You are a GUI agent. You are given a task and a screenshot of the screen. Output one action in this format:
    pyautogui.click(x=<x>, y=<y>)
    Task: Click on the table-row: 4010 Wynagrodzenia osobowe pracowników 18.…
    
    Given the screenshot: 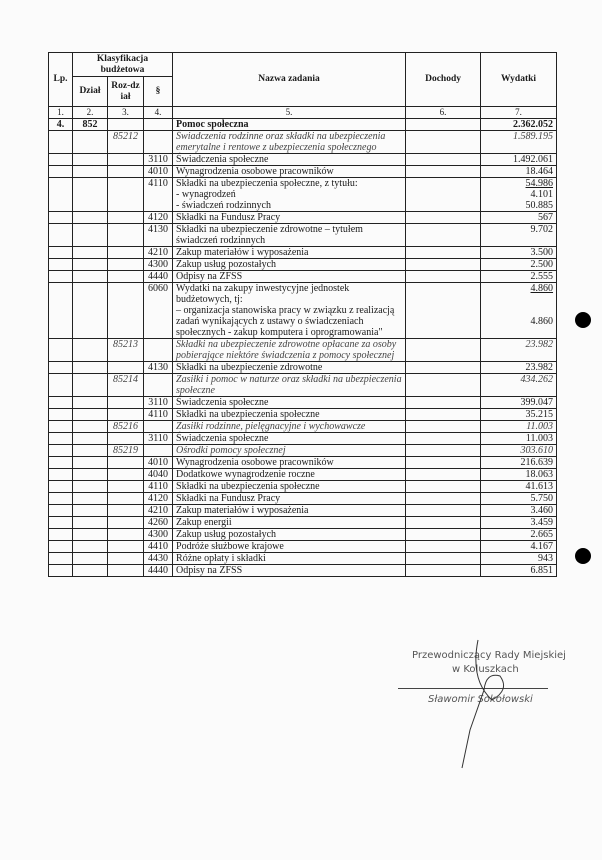 What is the action you would take?
    pyautogui.click(x=303, y=171)
    